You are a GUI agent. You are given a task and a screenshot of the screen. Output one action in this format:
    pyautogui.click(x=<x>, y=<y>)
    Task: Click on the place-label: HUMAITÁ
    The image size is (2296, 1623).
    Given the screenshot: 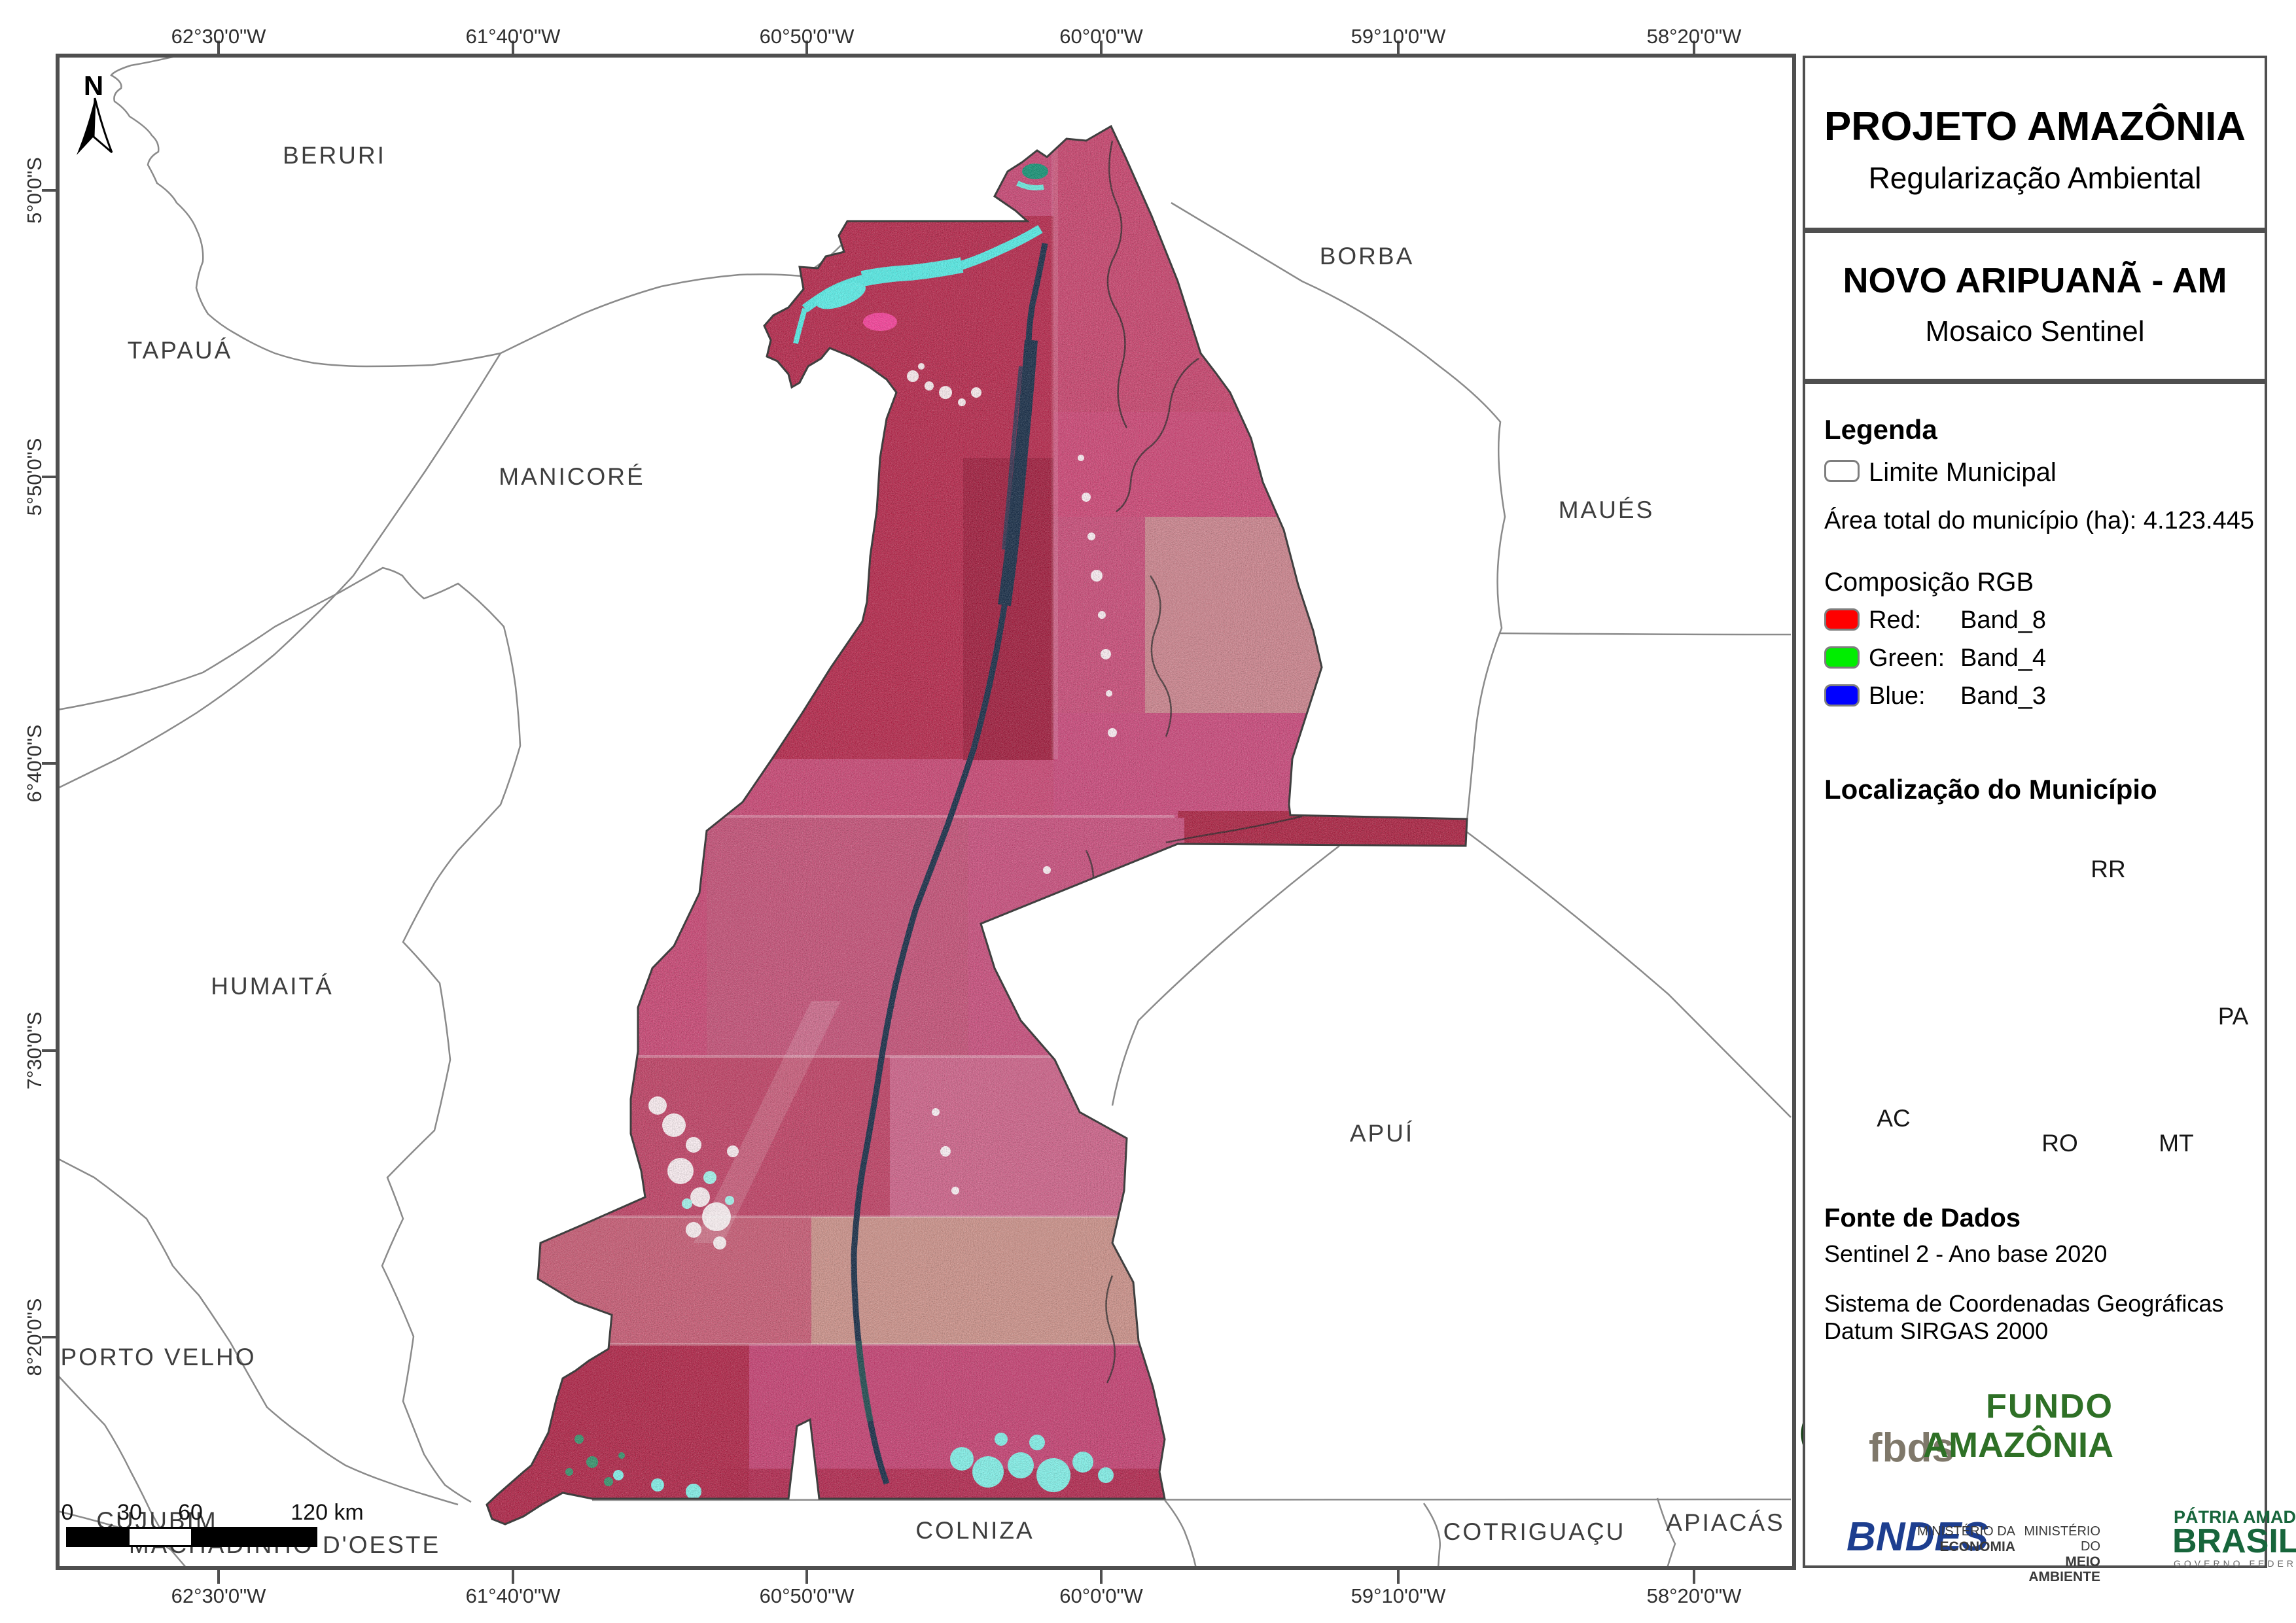 What is the action you would take?
    pyautogui.click(x=272, y=986)
    